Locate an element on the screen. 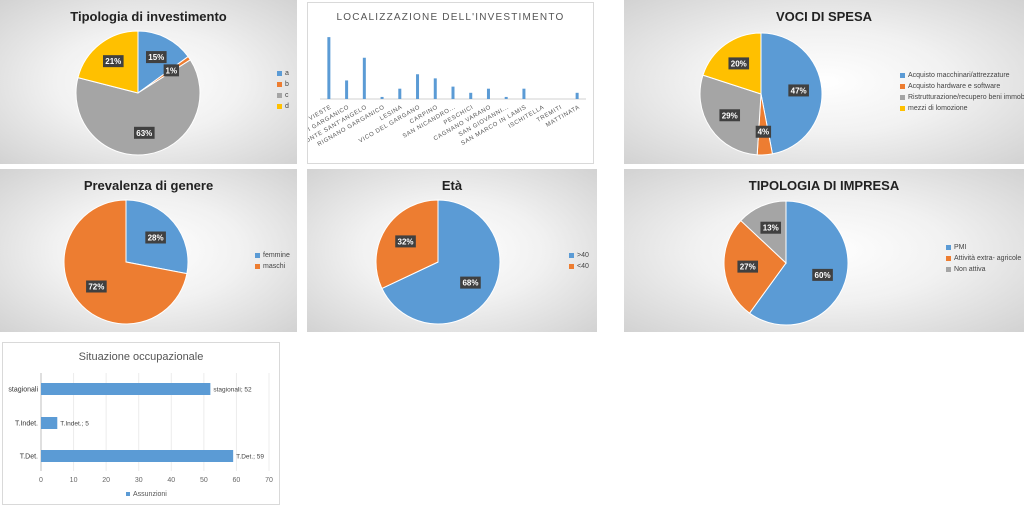 This screenshot has width=1024, height=507. legend: PMI Attività extra- agricole Non attiva is located at coordinates (983, 260).